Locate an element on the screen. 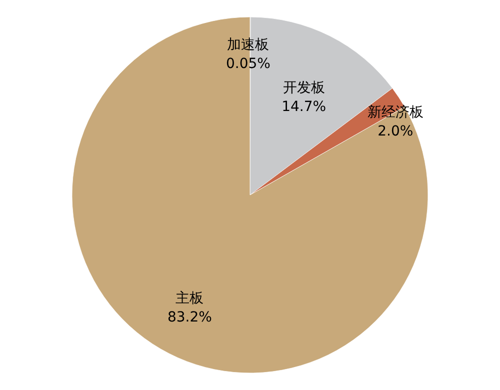 The height and width of the screenshot is (390, 500). data-label: 2.0% is located at coordinates (396, 132).